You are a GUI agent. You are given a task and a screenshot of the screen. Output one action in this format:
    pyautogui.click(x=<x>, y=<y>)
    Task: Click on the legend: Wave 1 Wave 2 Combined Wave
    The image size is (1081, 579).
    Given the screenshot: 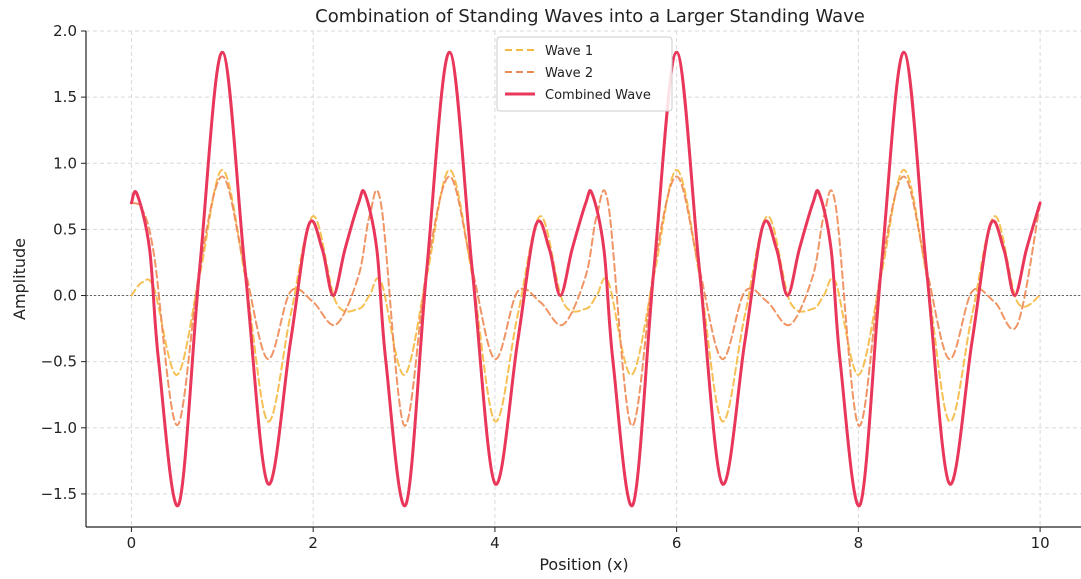 What is the action you would take?
    pyautogui.click(x=584, y=74)
    